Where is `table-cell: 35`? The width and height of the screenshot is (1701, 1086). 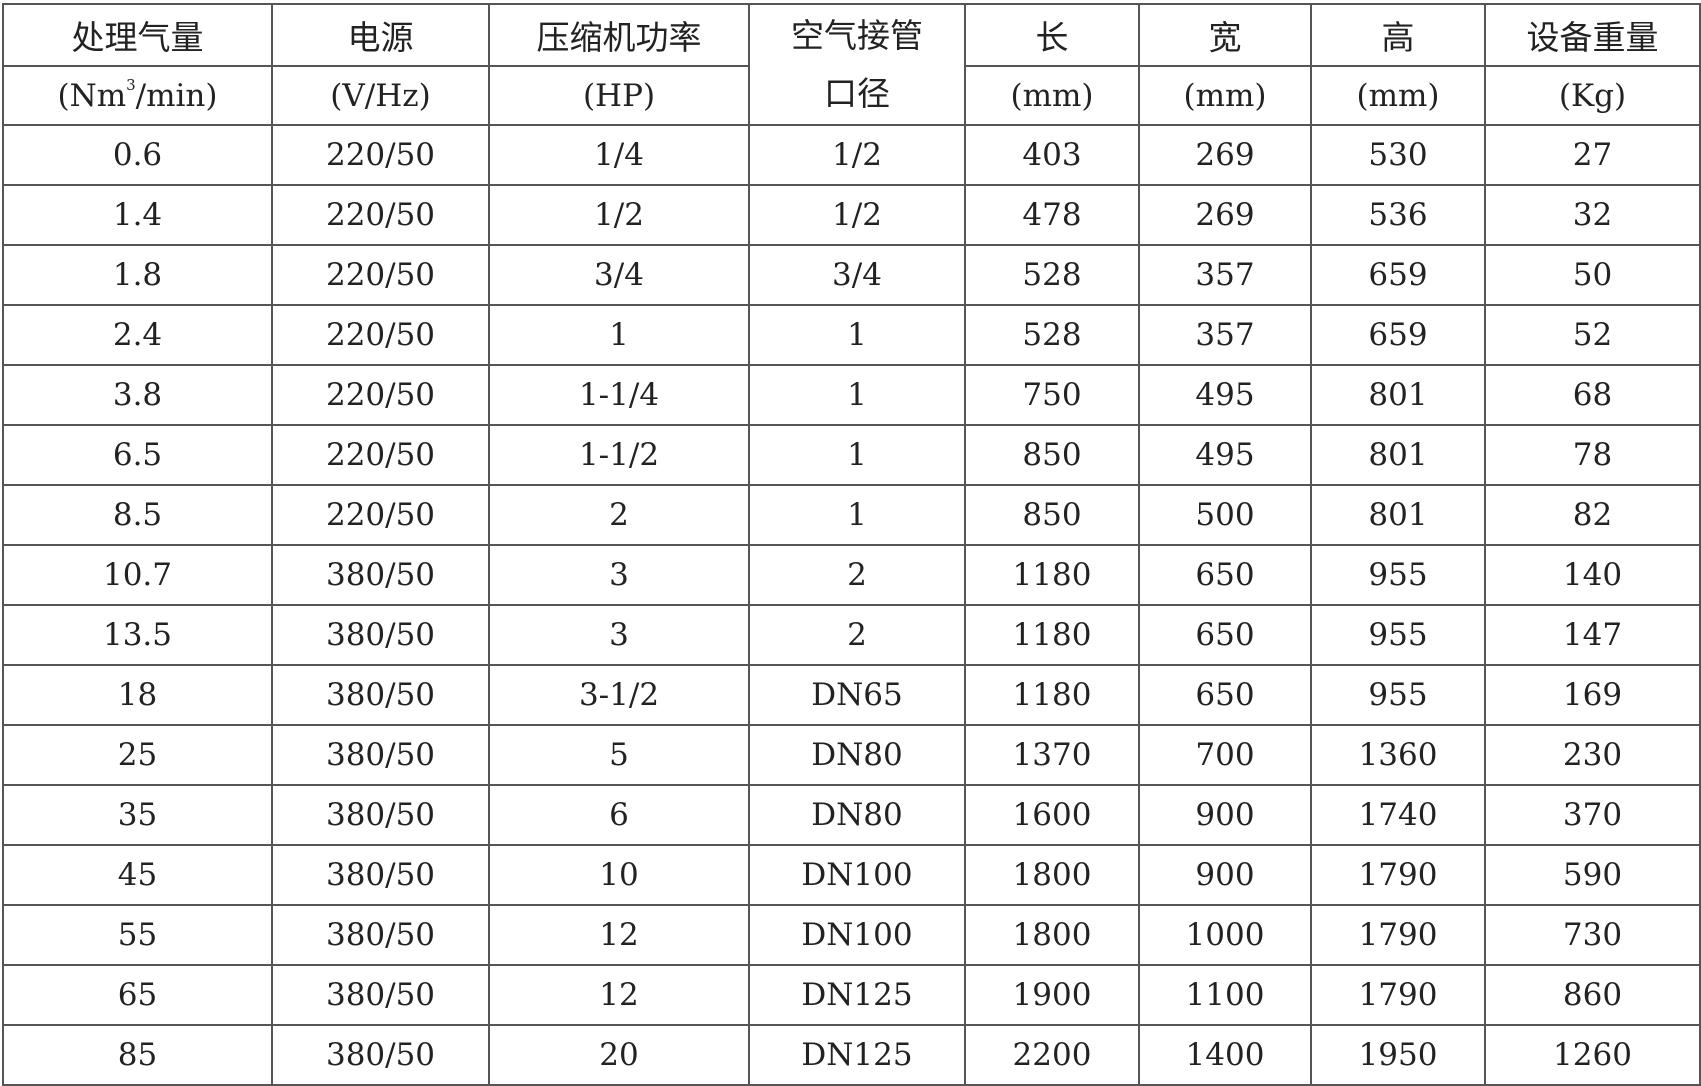
table-cell: 35 is located at coordinates (137, 815).